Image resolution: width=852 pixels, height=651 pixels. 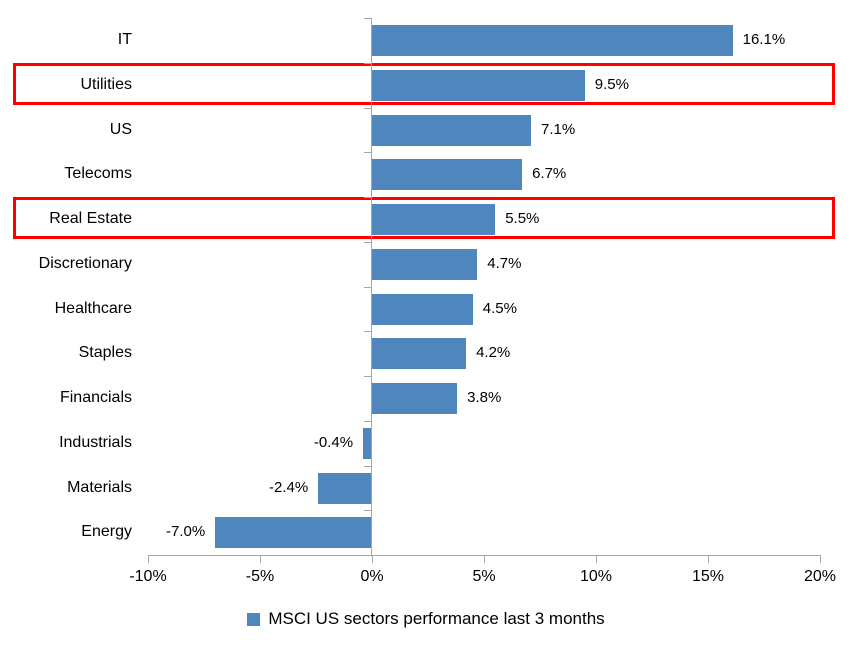 What do you see at coordinates (289, 487) in the screenshot?
I see `value-label: -2.4%` at bounding box center [289, 487].